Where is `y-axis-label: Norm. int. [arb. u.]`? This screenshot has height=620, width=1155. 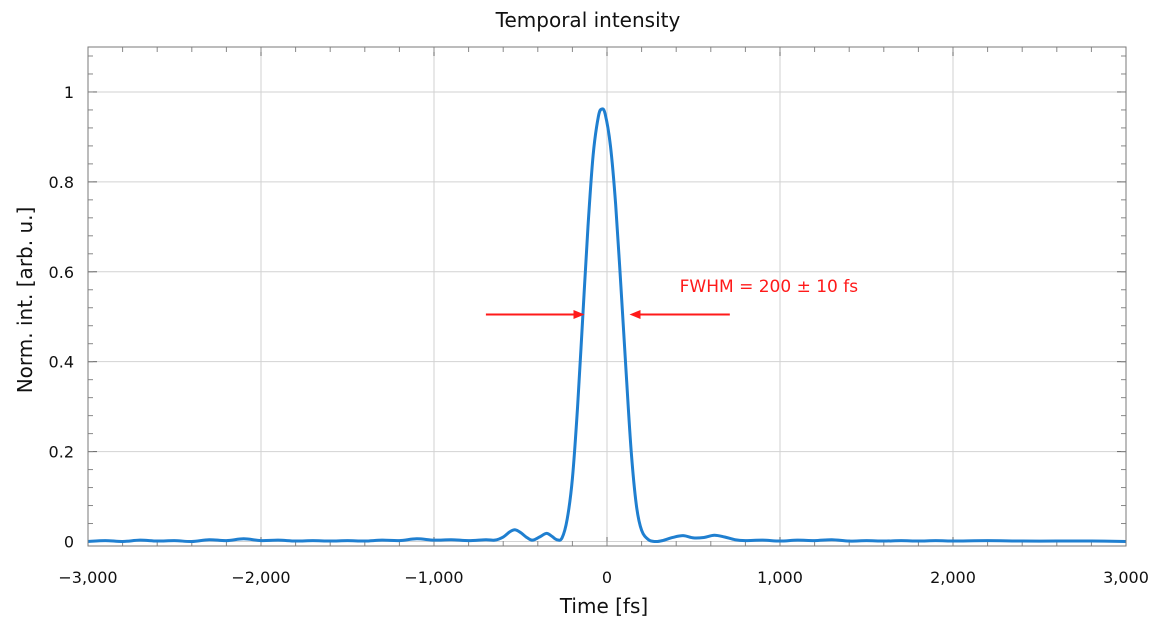 y-axis-label: Norm. int. [arb. u.] is located at coordinates (25, 300).